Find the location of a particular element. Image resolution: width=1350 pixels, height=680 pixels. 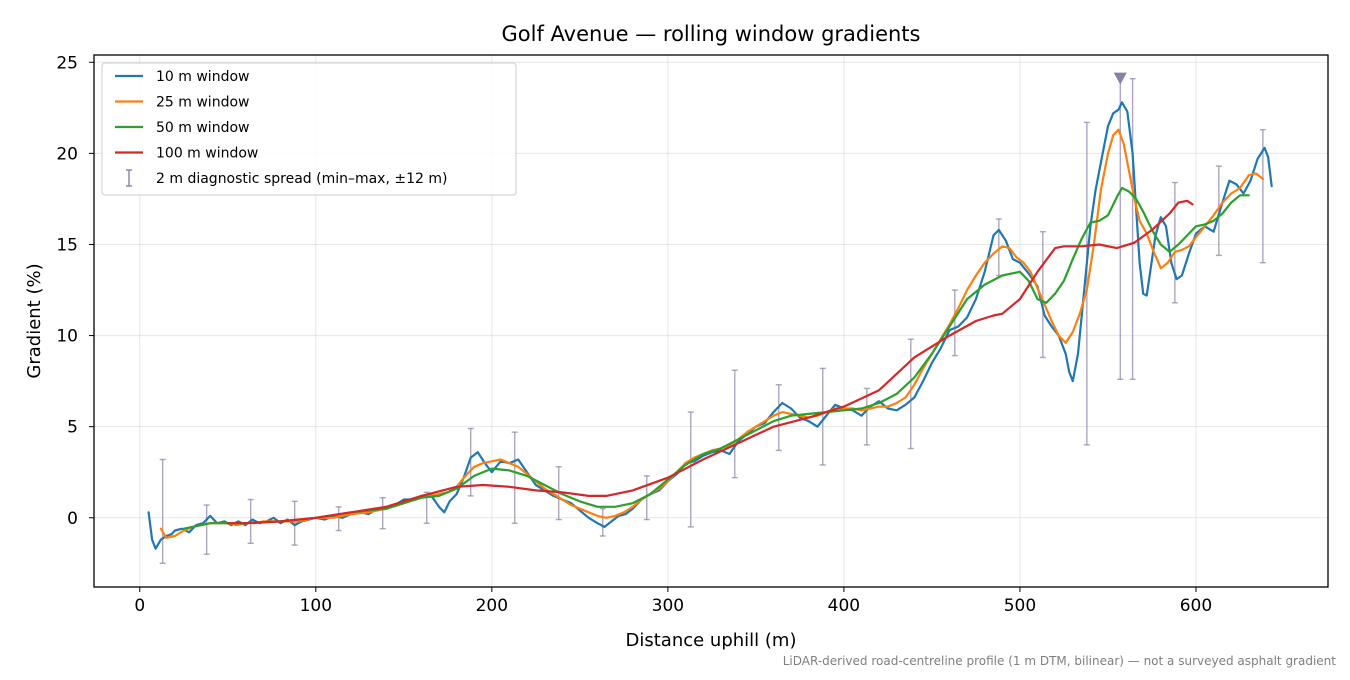

x-tick-label: 500 is located at coordinates (1020, 606).